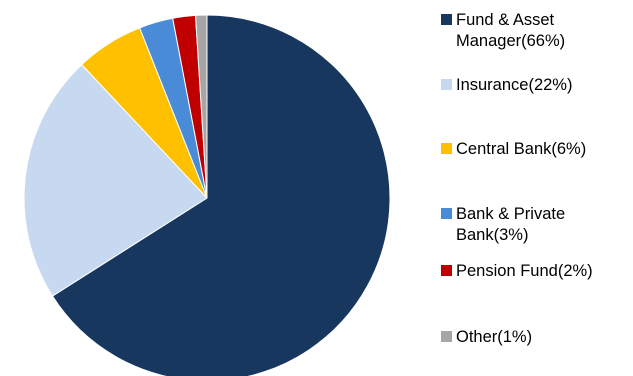  Describe the element at coordinates (503, 224) in the screenshot. I see `legend-entry-3: Bank & Private Bank(3%)` at that location.